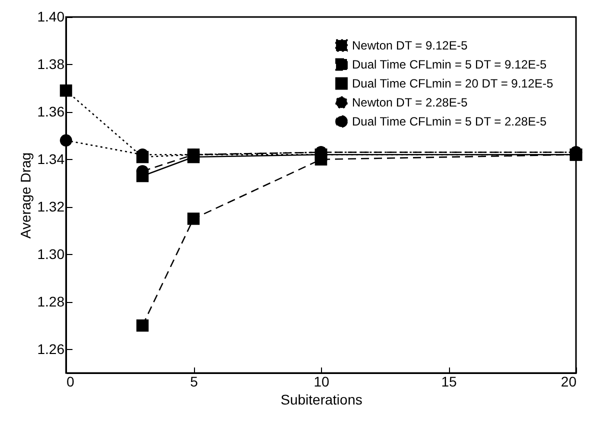  I want to click on legend-label: Newton DT = 2.28E-5, so click(410, 103).